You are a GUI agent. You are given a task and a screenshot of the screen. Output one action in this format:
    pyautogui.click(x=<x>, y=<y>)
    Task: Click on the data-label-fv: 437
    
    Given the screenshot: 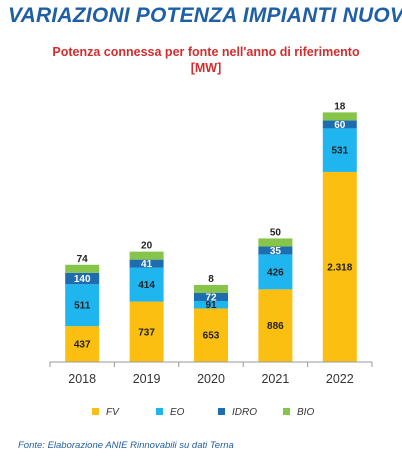 What is the action you would take?
    pyautogui.click(x=82, y=345)
    